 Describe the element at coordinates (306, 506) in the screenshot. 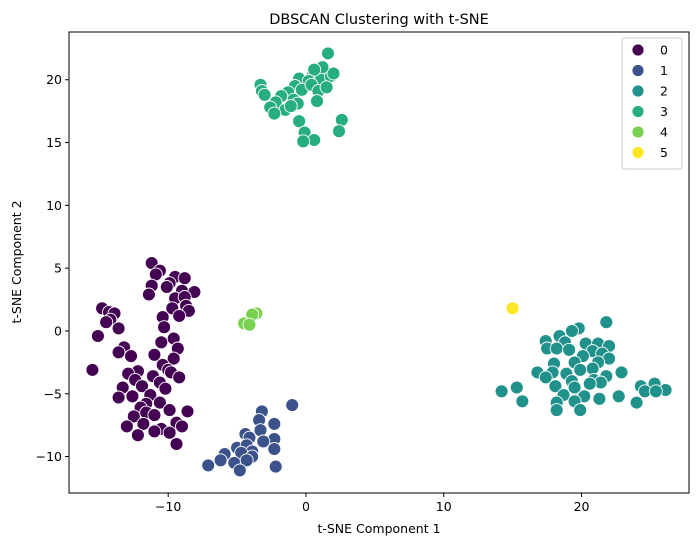

I see `x-tick-label: 0` at that location.